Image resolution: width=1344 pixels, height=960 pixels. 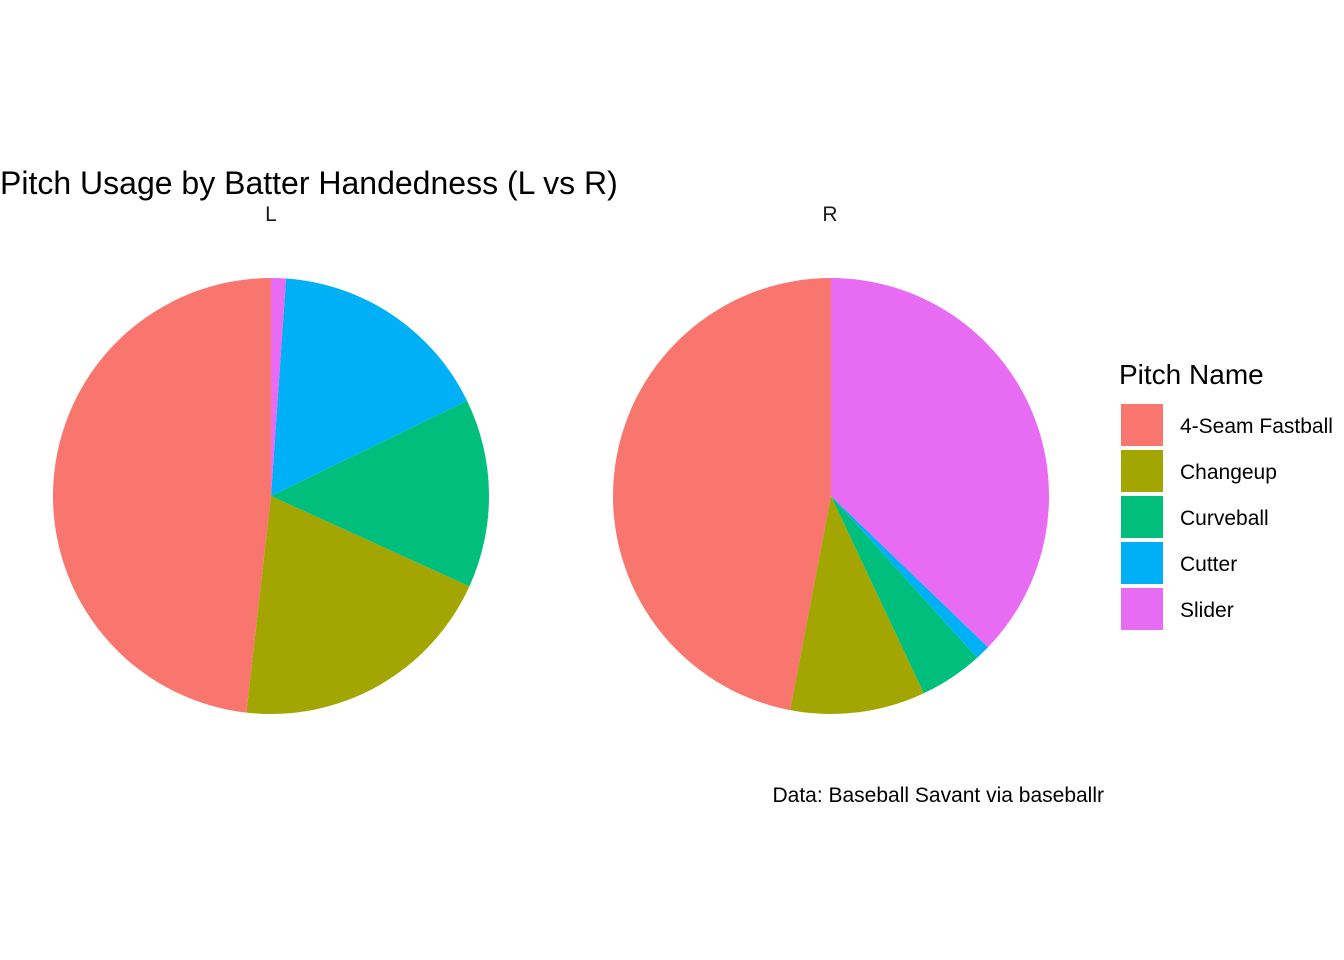 I want to click on pie-slice-l-4-seam-fastball, so click(x=161, y=495).